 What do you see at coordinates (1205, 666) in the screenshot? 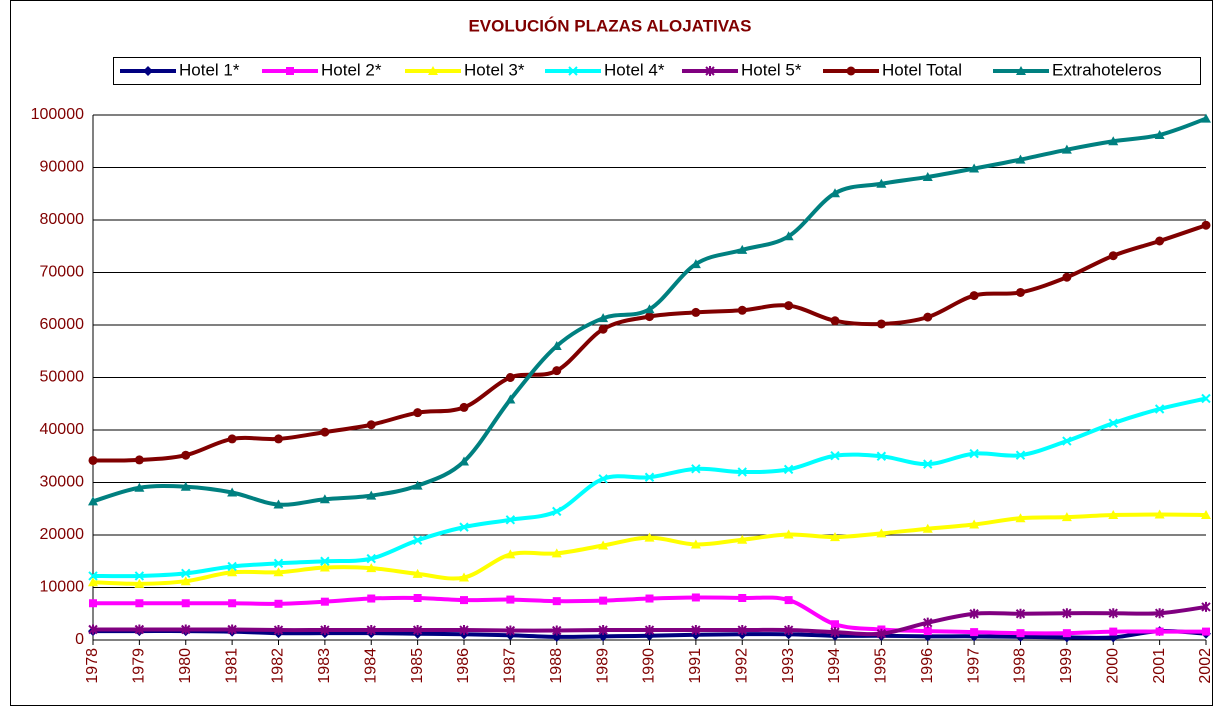
I see `x-tick-label: 2002` at bounding box center [1205, 666].